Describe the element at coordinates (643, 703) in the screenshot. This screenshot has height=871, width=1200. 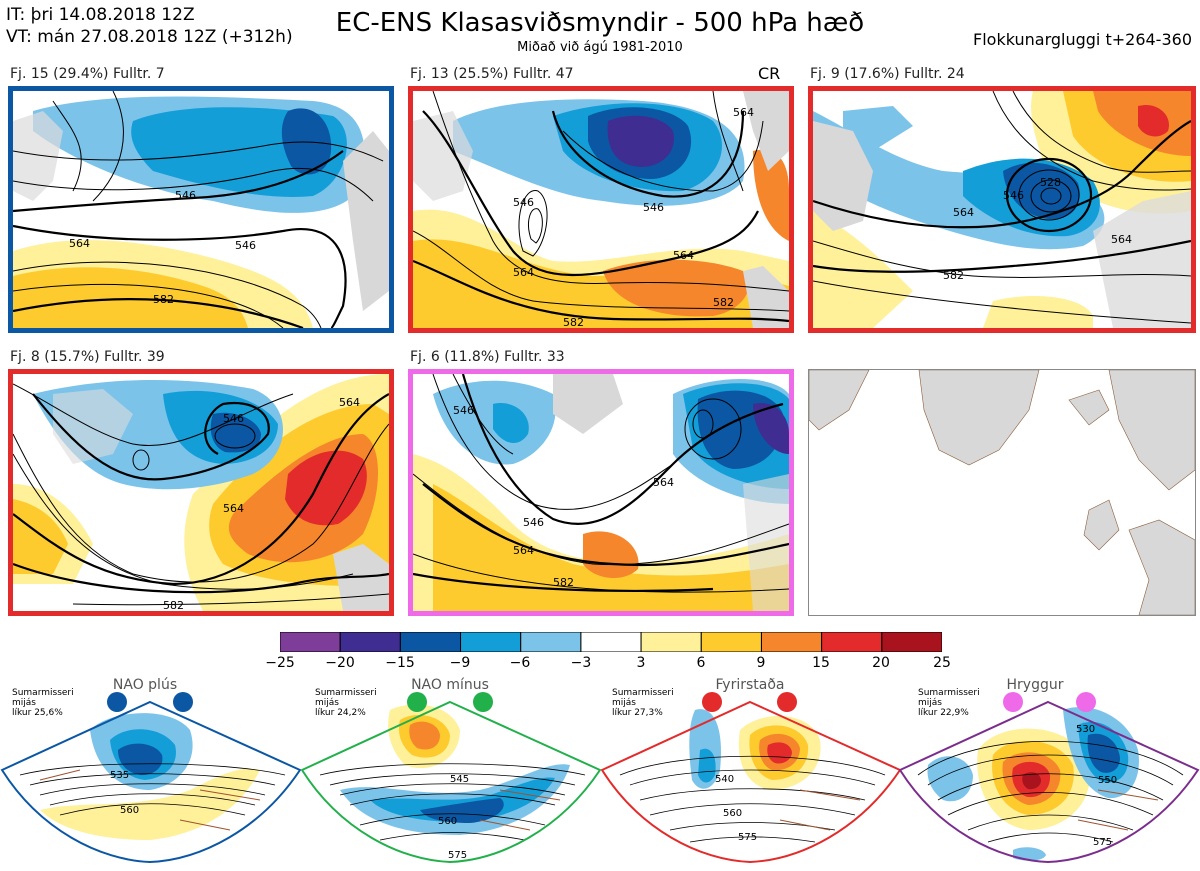
I see `regime-3-info: Sumarmisseri mijás líkur 27,3%` at that location.